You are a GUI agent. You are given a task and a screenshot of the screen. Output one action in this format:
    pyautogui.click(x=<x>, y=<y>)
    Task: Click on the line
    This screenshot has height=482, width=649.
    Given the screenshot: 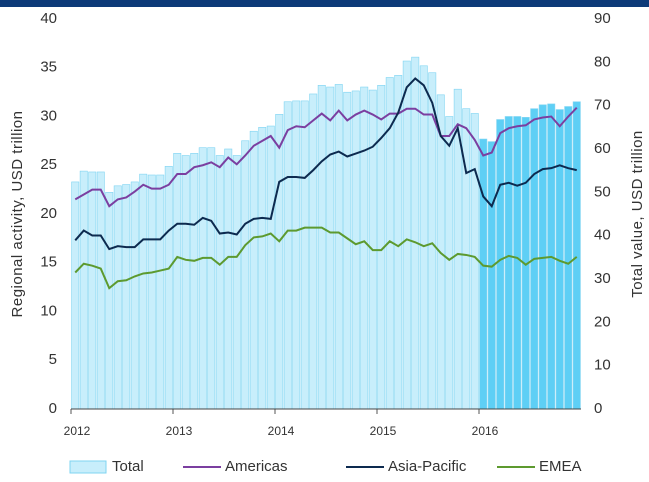 What is the action you would take?
    pyautogui.click(x=326, y=258)
    